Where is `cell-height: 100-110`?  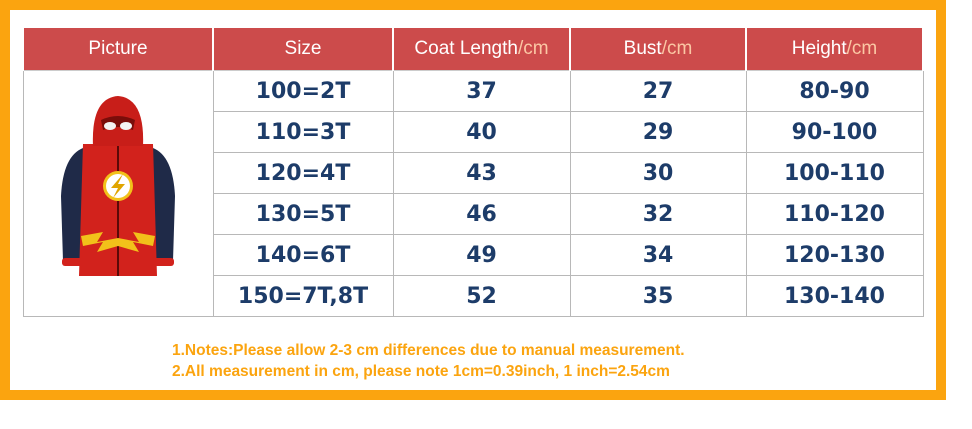 cell-height: 100-110 is located at coordinates (834, 173).